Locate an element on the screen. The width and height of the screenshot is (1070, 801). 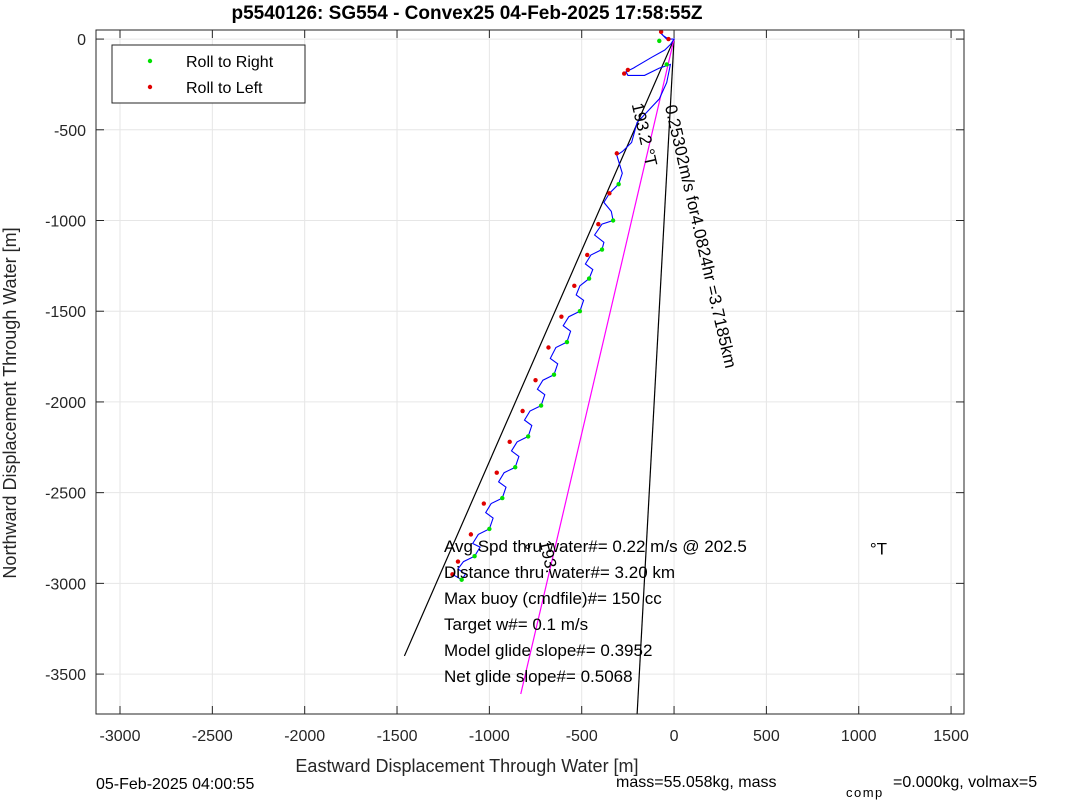
track-annotation: °T is located at coordinates (878, 548).